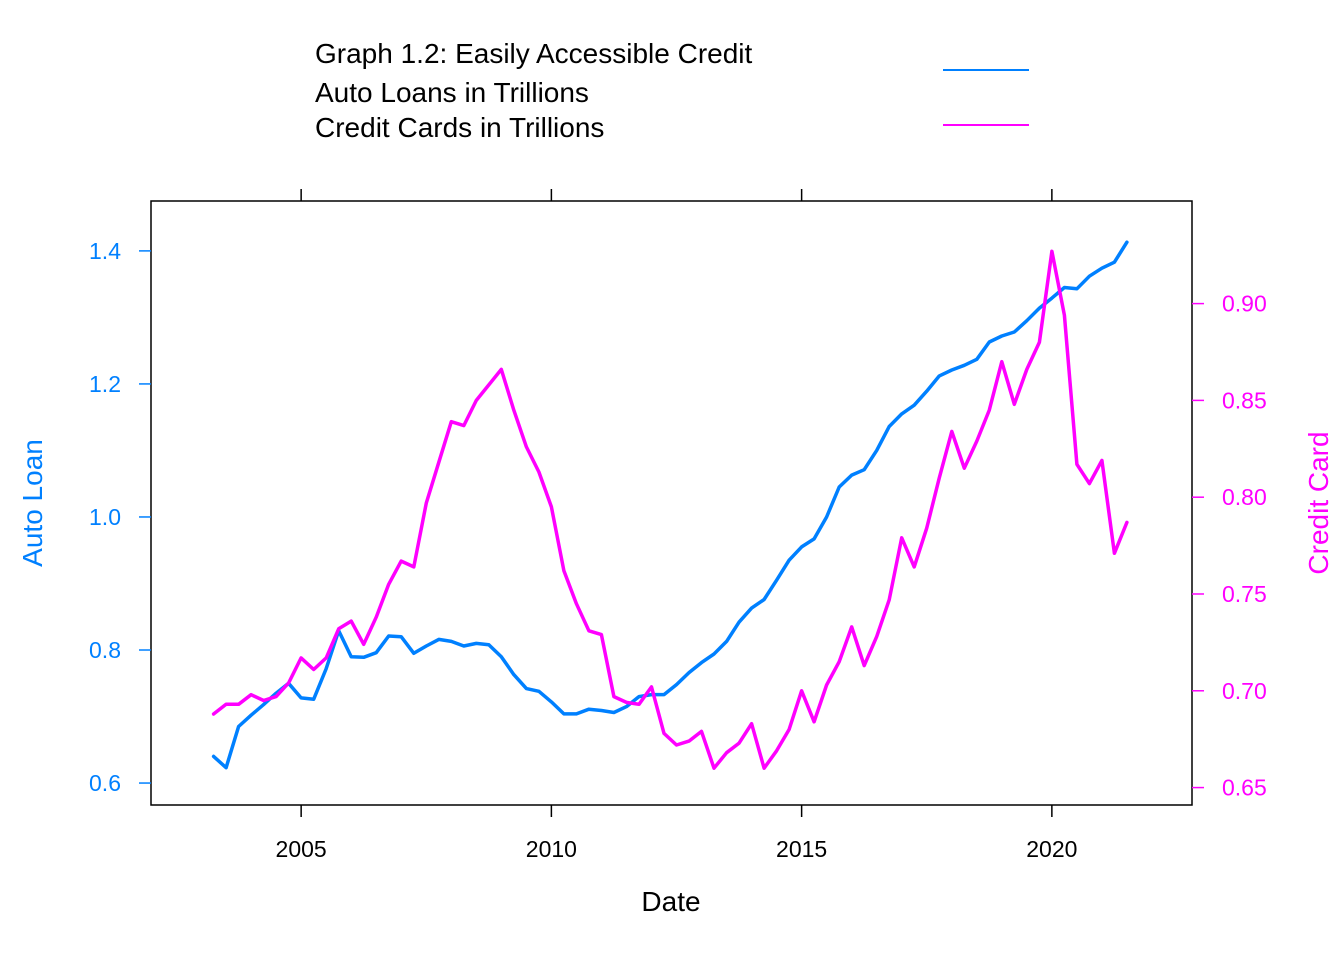  What do you see at coordinates (105, 517) in the screenshot?
I see `y-left-tick-label: 1.0` at bounding box center [105, 517].